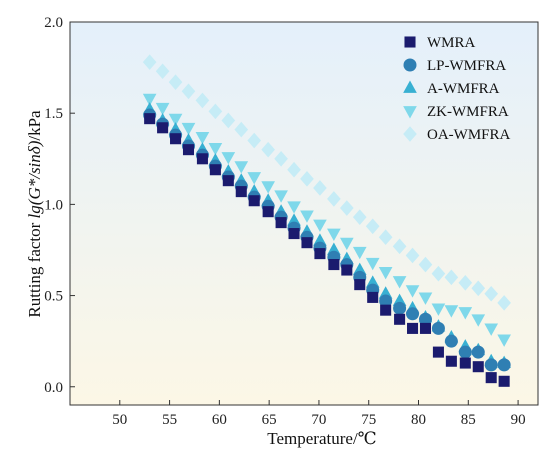 Image resolution: width=550 pixels, height=456 pixels. I want to click on legend: WMRA LP-WMFRA A-WMFRA ZK-WMFRA OA-WMFRA, so click(457, 89).